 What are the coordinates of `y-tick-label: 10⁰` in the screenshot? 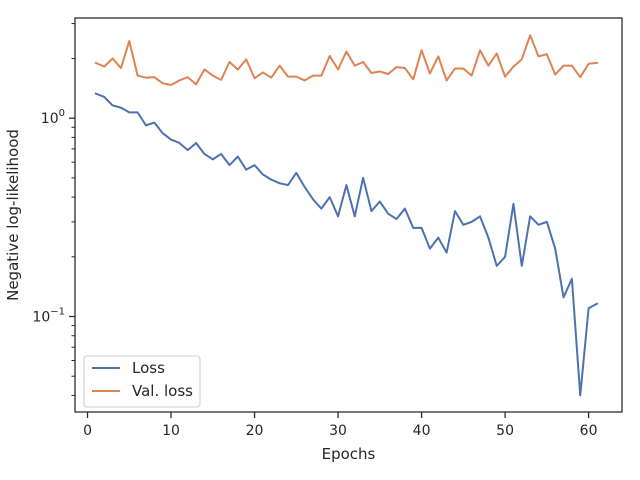 It's located at (53, 117).